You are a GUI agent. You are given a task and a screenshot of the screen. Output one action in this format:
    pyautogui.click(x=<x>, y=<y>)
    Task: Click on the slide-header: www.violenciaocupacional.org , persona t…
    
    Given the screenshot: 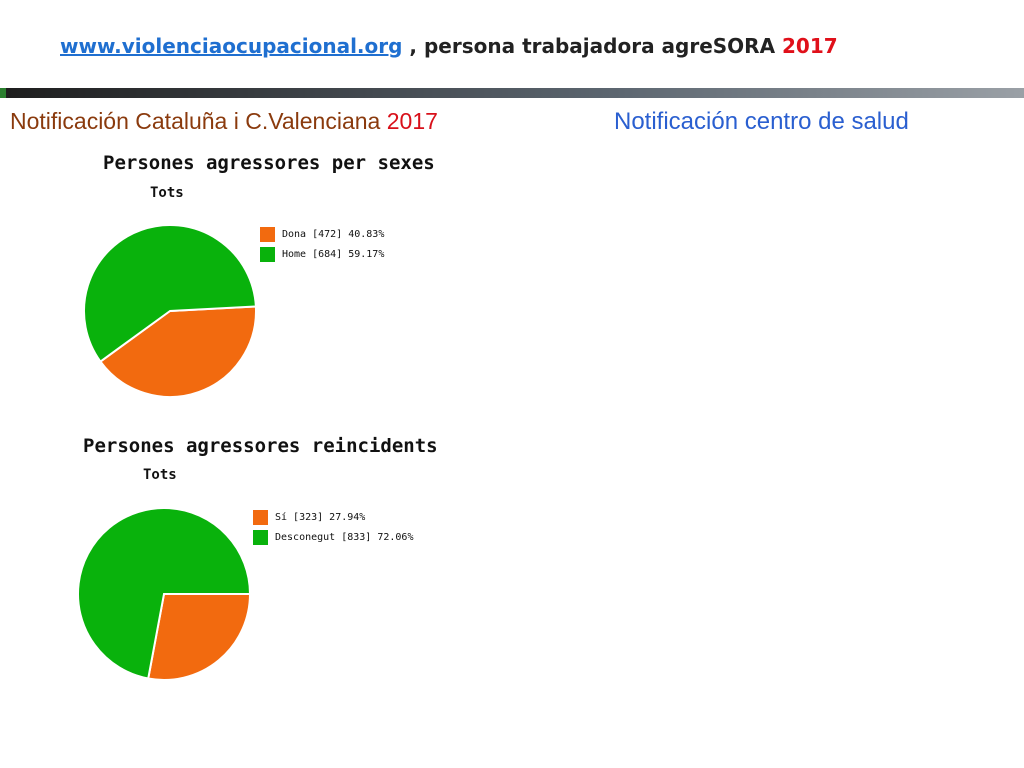 What is the action you would take?
    pyautogui.click(x=449, y=46)
    